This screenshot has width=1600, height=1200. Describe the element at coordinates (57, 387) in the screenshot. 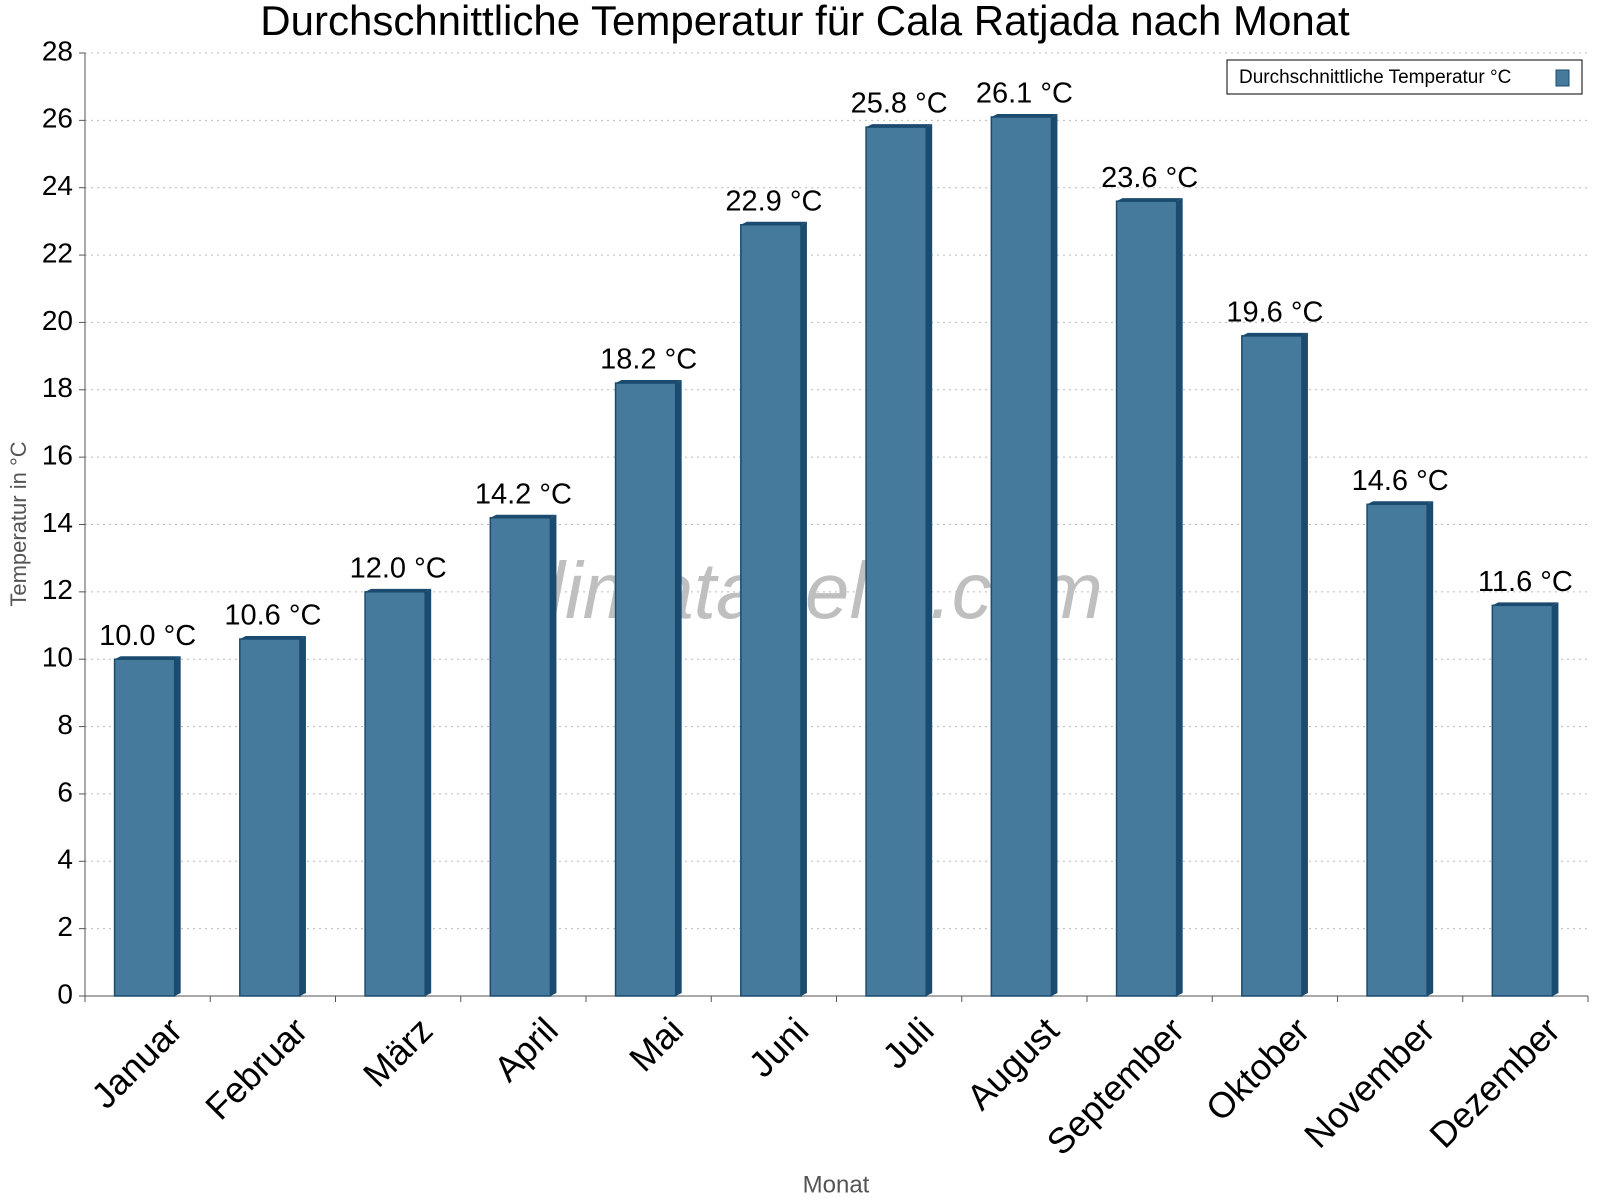

I see `y-tick-label: 18` at that location.